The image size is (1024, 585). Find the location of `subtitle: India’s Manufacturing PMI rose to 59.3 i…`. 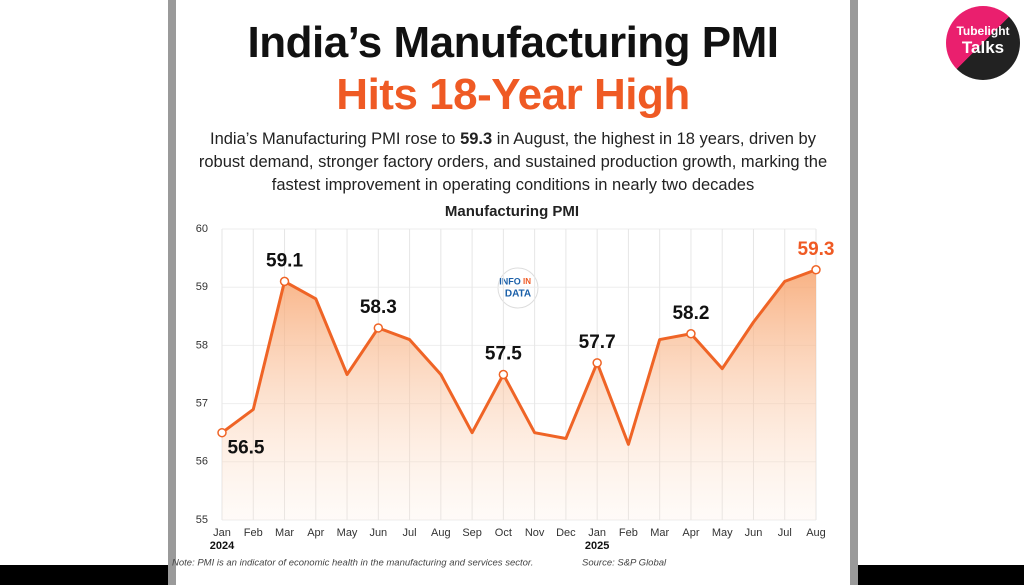

subtitle: India’s Manufacturing PMI rose to 59.3 i… is located at coordinates (513, 162).